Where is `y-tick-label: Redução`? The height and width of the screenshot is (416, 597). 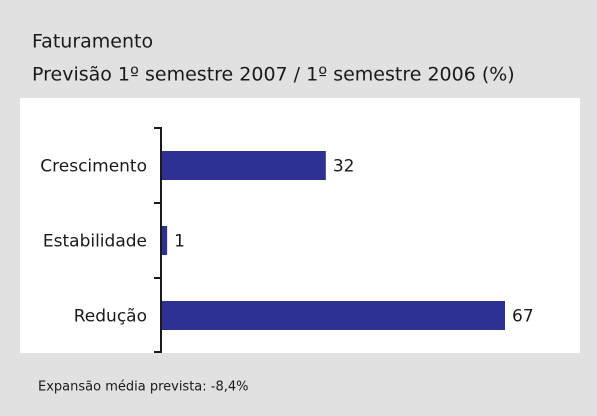
y-tick-label: Redução is located at coordinates (110, 317).